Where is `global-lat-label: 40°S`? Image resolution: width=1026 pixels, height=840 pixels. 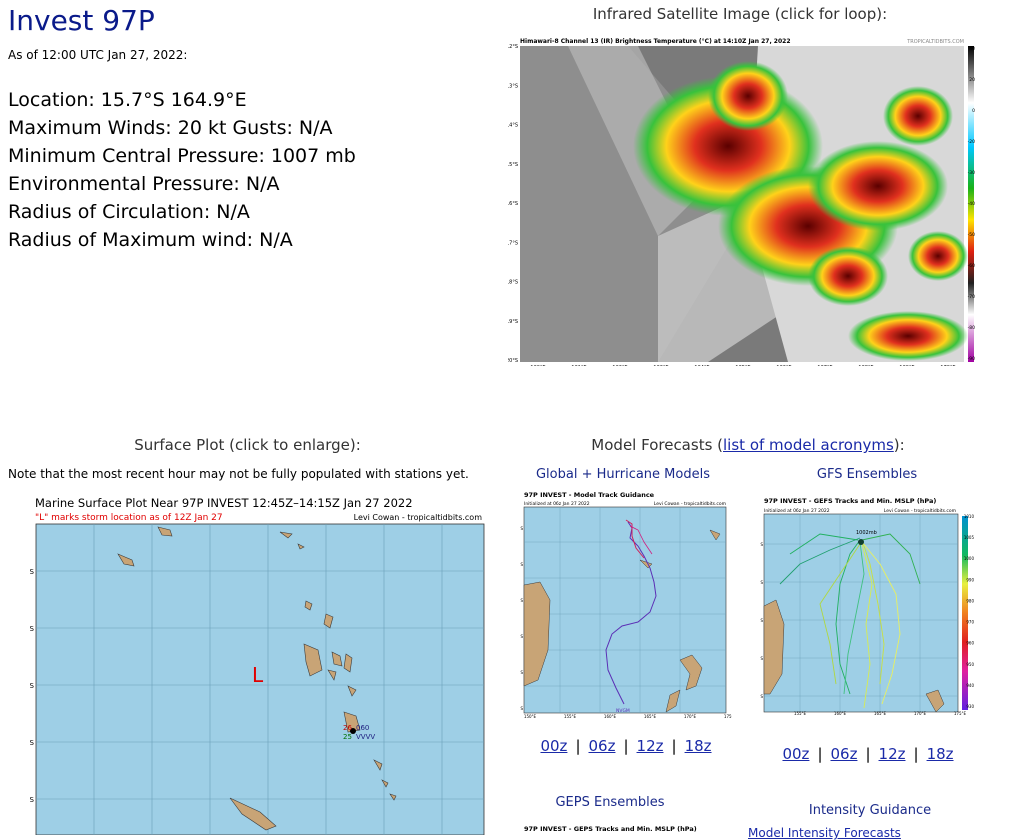 global-lat-label: 40°S is located at coordinates (521, 708).